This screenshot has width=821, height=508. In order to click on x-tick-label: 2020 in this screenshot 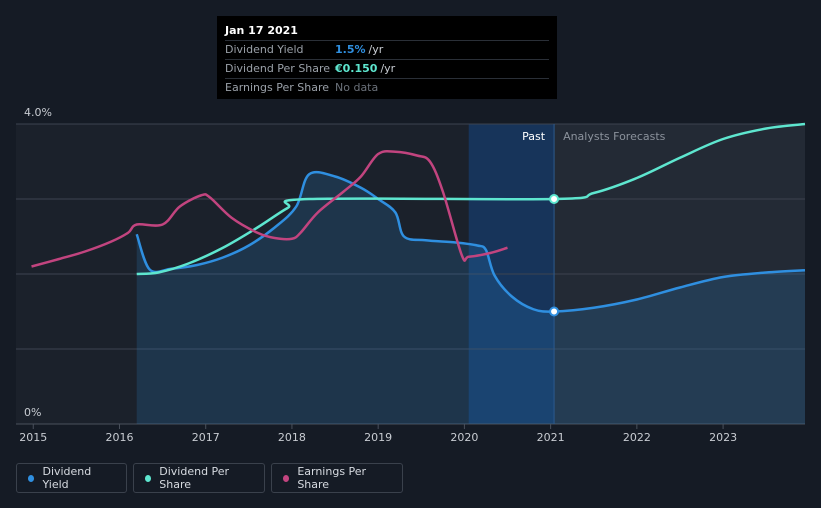, I will do `click(464, 437)`.